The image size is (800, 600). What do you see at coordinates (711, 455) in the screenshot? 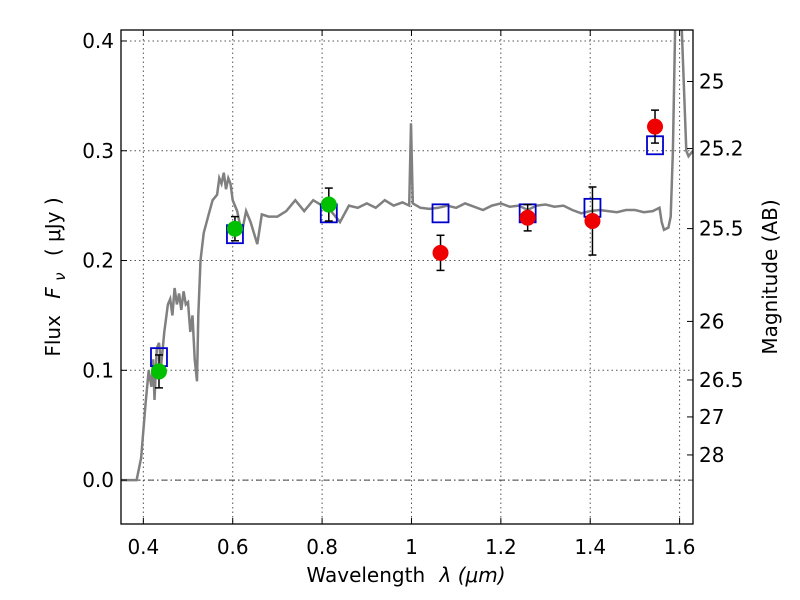
I see `y2-tick-label: 28` at bounding box center [711, 455].